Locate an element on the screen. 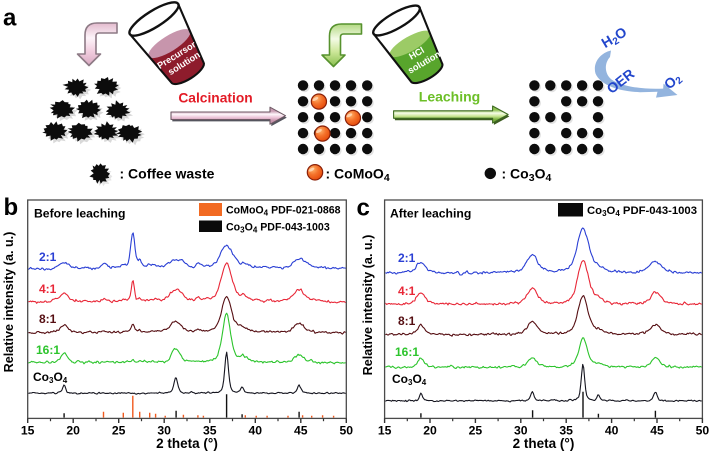  svg-text: a is located at coordinates (10, 18).